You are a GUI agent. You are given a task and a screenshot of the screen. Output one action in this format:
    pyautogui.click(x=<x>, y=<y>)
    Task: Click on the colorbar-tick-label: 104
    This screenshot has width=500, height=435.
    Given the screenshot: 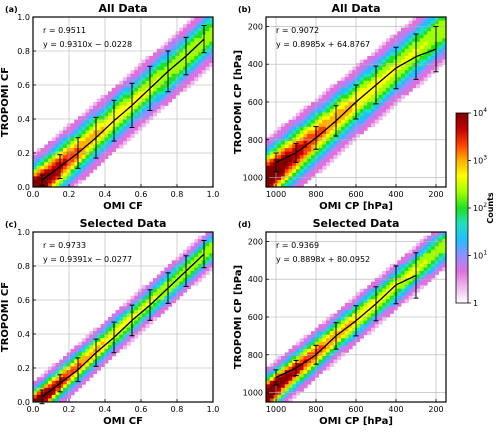 What is the action you would take?
    pyautogui.click(x=480, y=112)
    